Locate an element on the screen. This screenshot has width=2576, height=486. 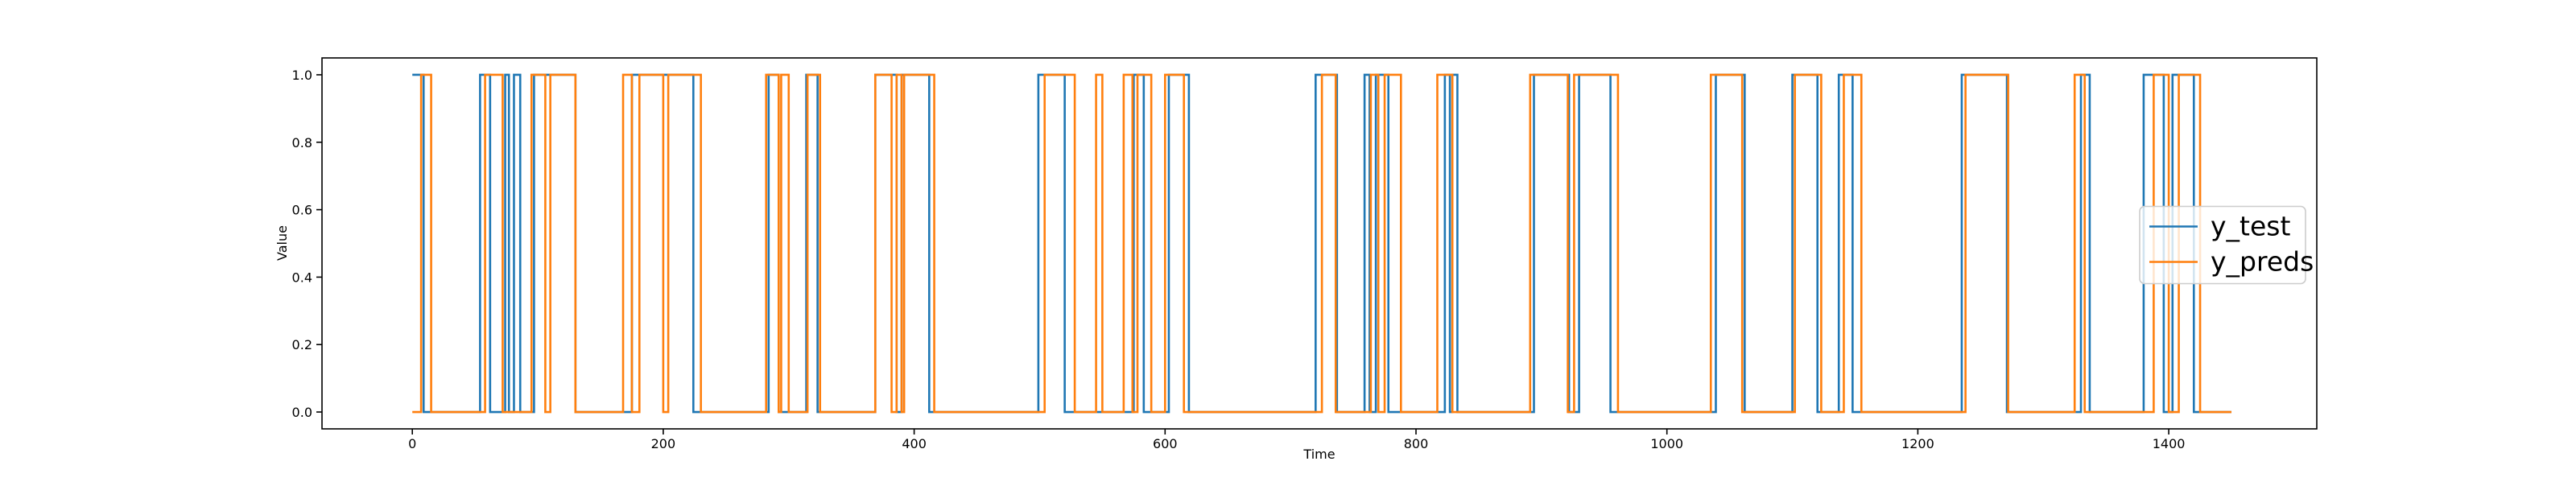
x-tick-label: 200 is located at coordinates (663, 443).